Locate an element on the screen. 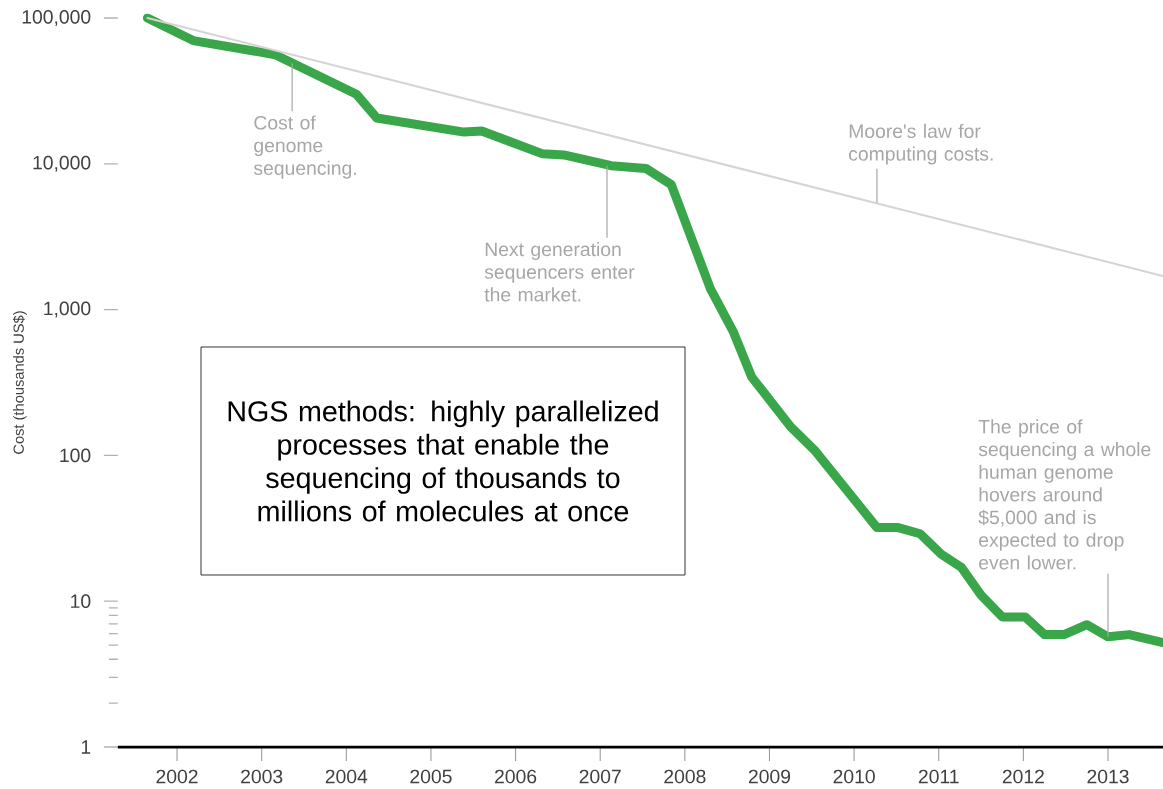  y-tick-label: 10 is located at coordinates (81, 601).